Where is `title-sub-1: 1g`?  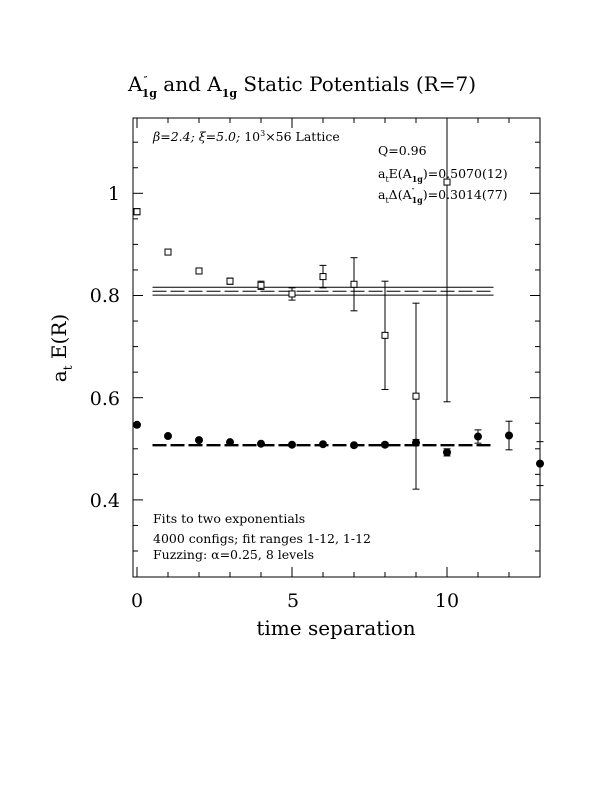
title-sub-1: 1g is located at coordinates (150, 93).